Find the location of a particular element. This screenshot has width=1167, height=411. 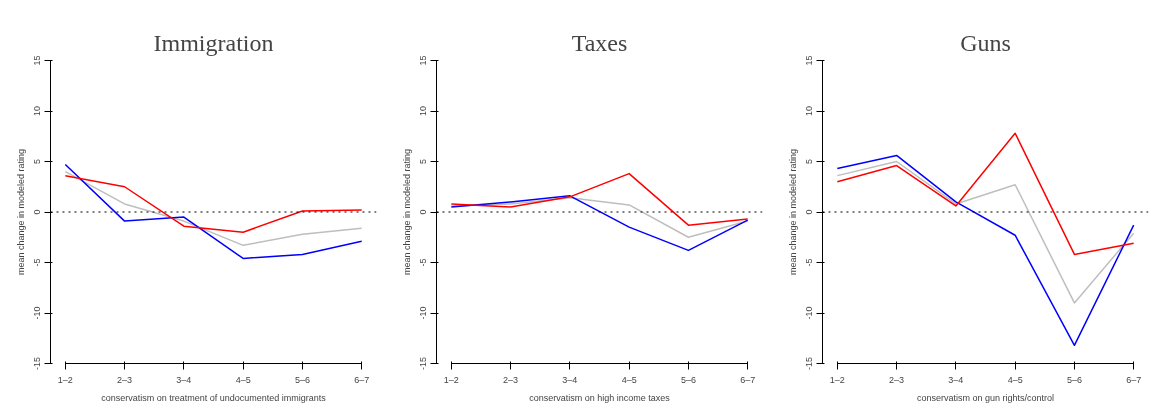

chart-title: Taxes is located at coordinates (599, 42).